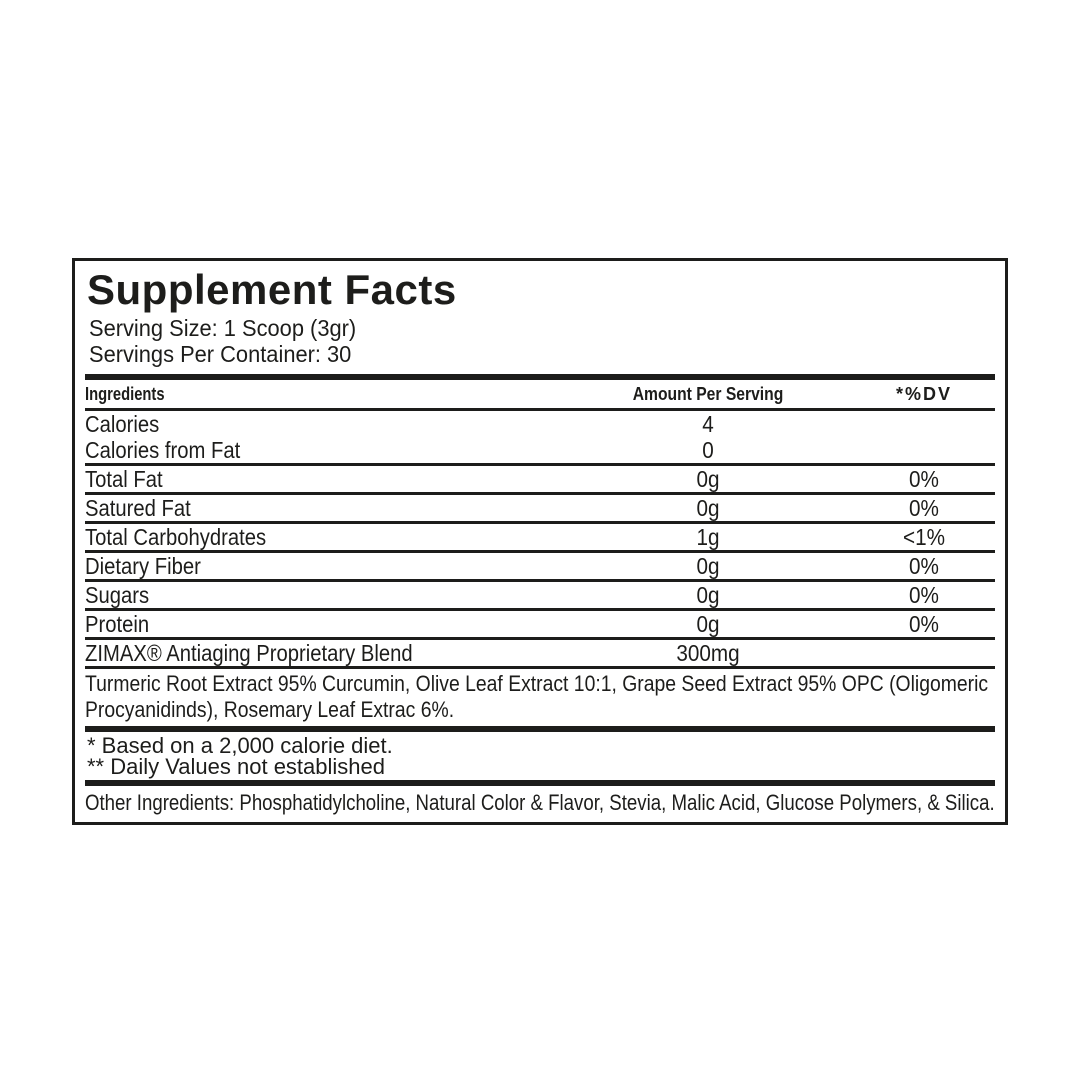  I want to click on ingredient-name: Total Fat, so click(124, 479).